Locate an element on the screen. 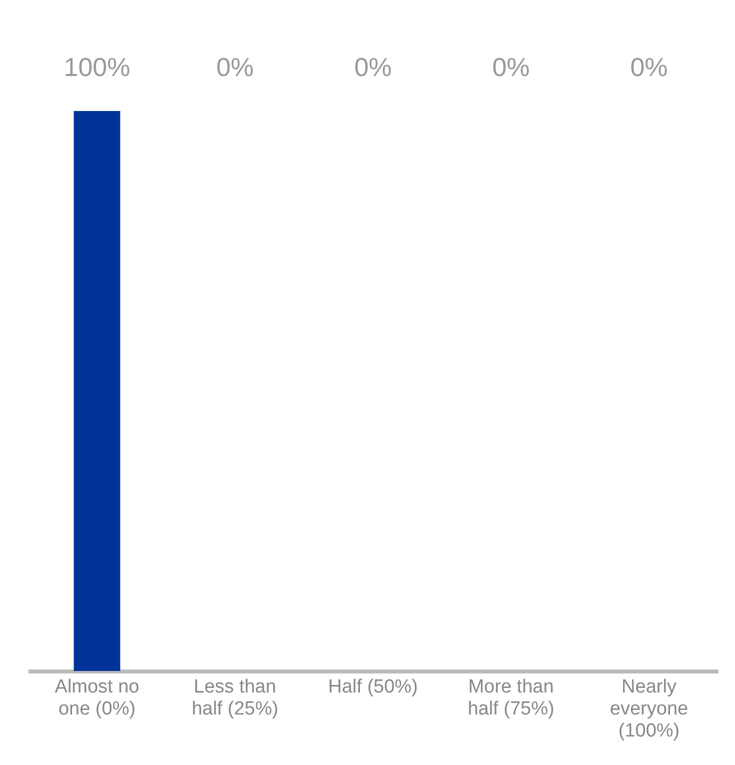 The height and width of the screenshot is (765, 735). x-tick-label: More than half (75%) is located at coordinates (511, 698).